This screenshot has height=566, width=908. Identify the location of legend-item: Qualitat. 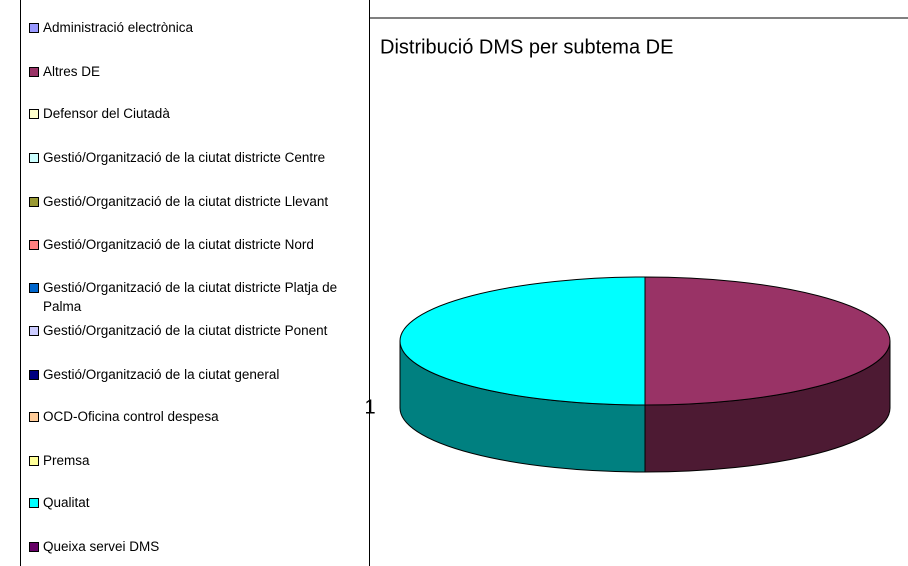
(197, 502).